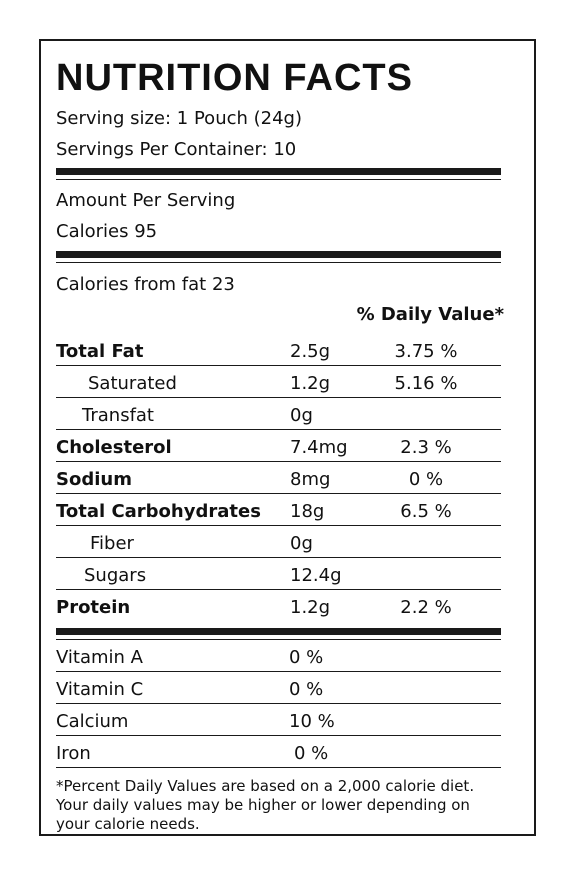 The image size is (578, 879). Describe the element at coordinates (278, 446) in the screenshot. I see `nutrient-row-cholesterol: Cholesterol 7.4mg 2.3 %` at that location.